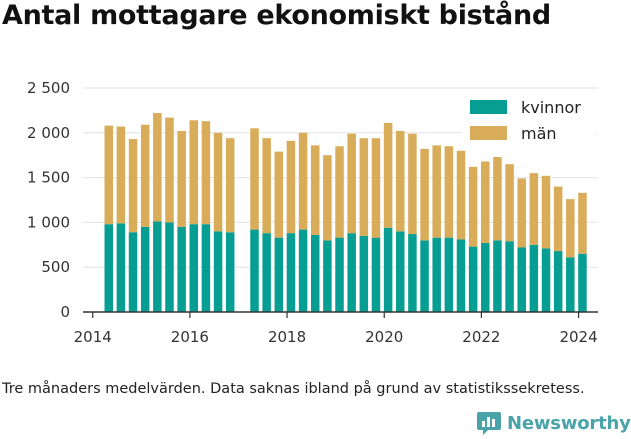 This screenshot has width=631, height=439. I want to click on y-tick-label: 2 500, so click(48, 88).